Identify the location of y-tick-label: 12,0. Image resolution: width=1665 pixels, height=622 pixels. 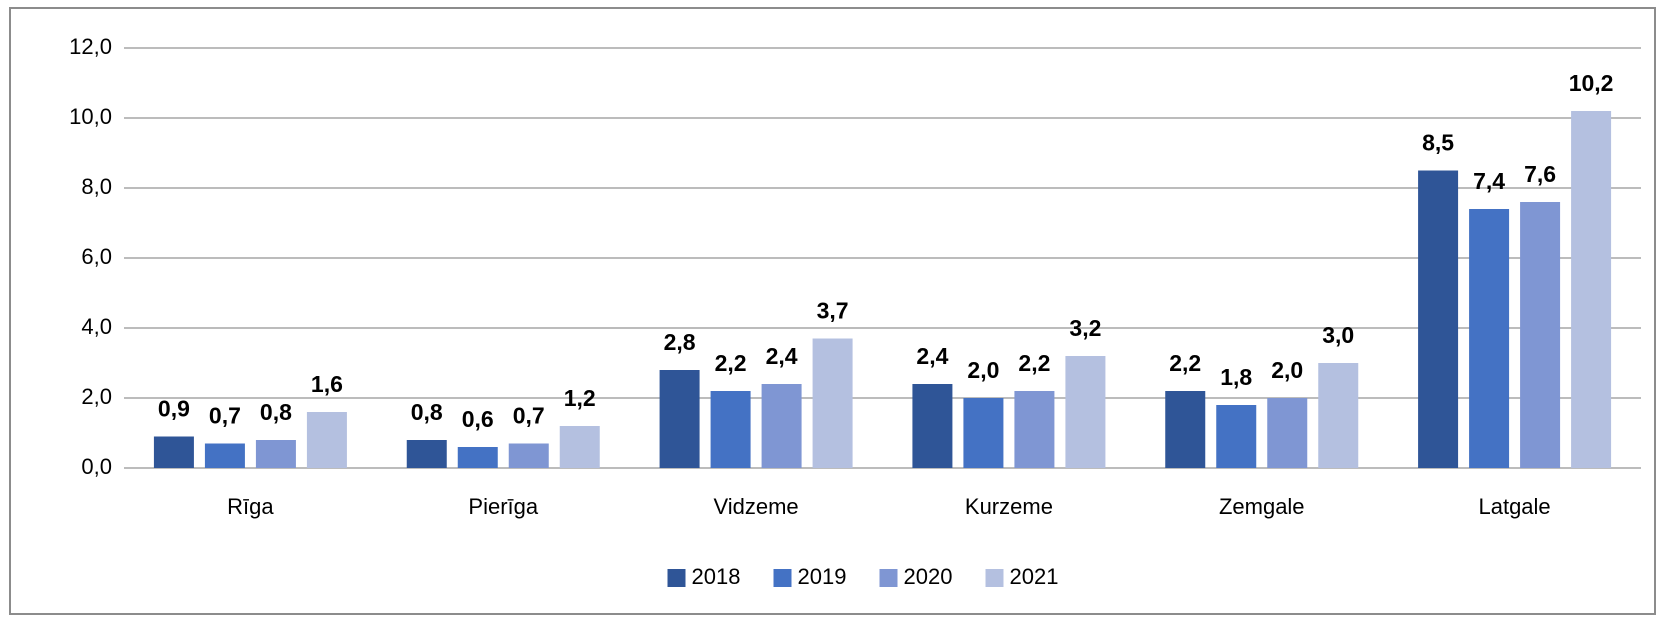
(90, 46).